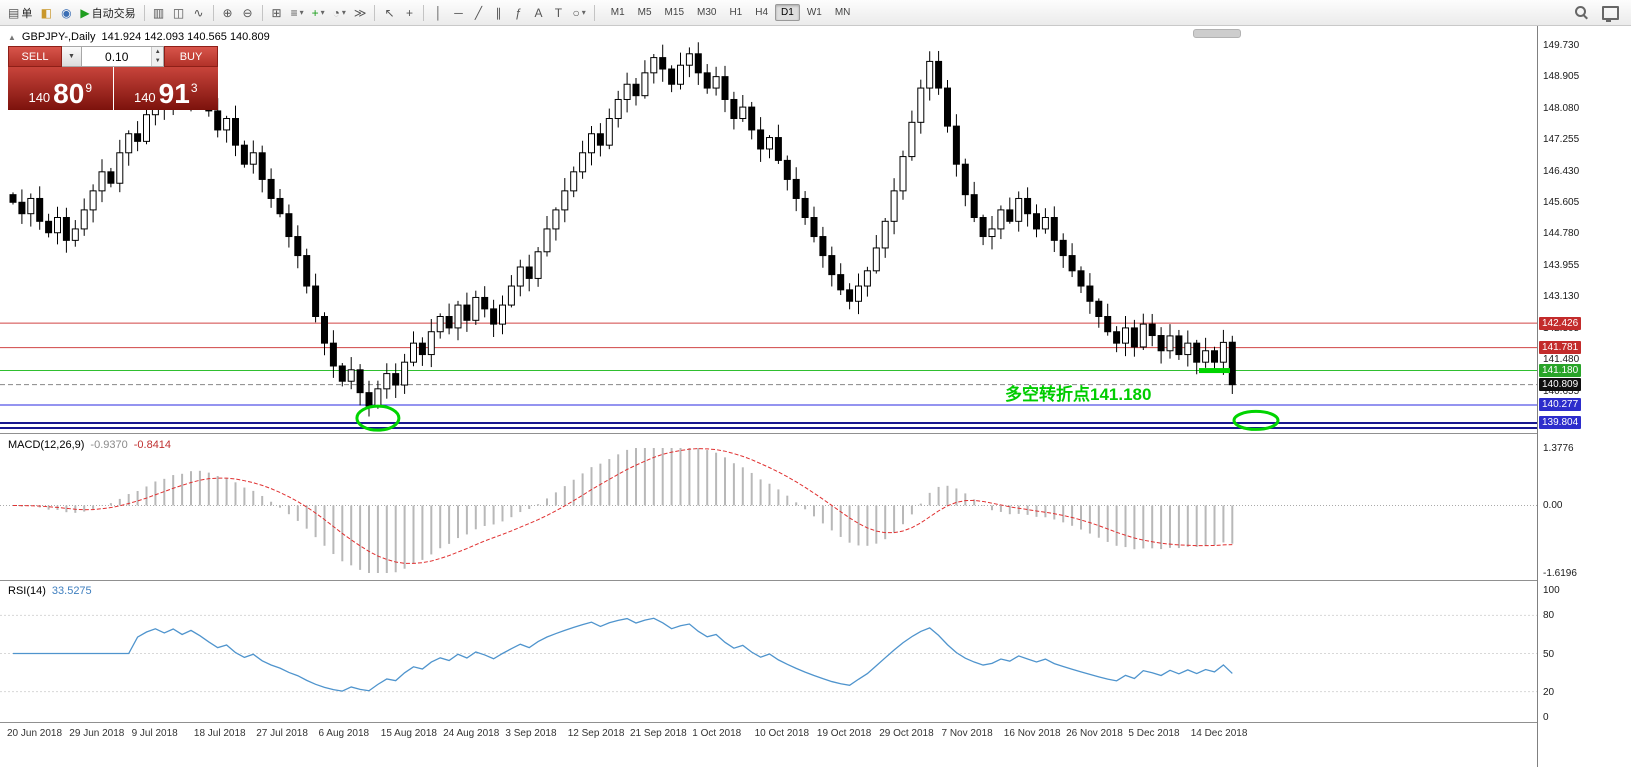 This screenshot has width=1631, height=767. What do you see at coordinates (674, 12) in the screenshot?
I see `timeframe-m15: M15` at bounding box center [674, 12].